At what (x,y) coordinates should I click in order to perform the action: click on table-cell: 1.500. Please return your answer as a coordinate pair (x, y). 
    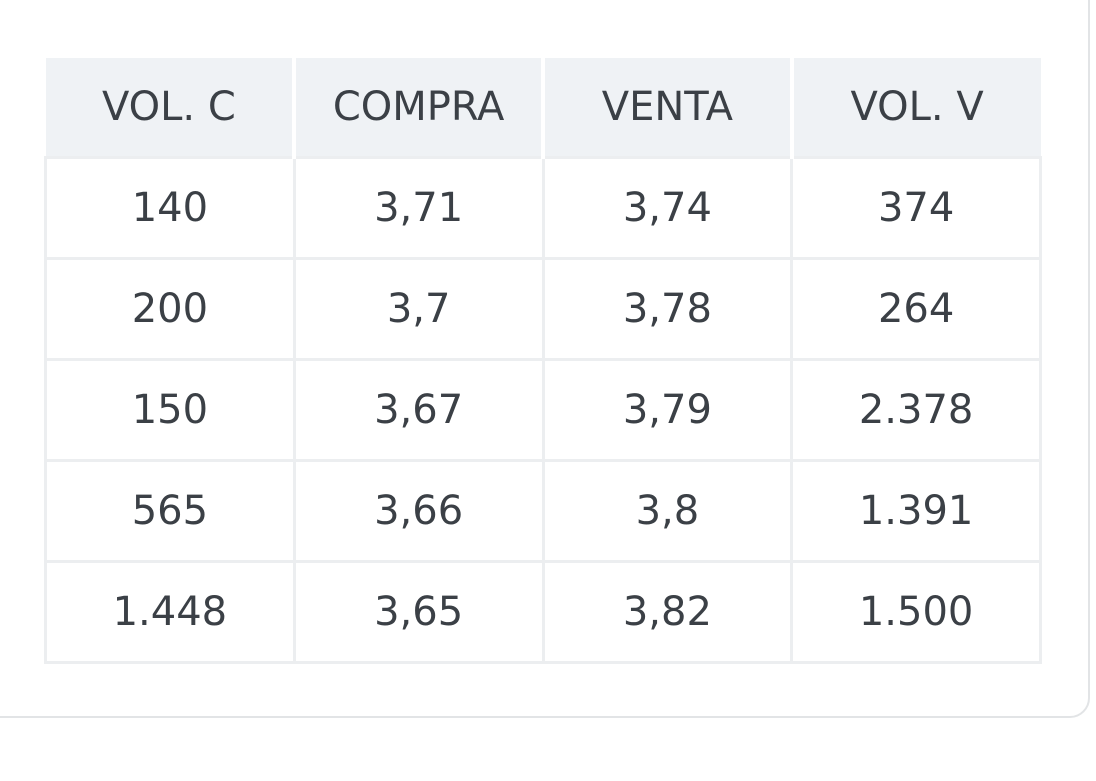
    Looking at the image, I should click on (916, 612).